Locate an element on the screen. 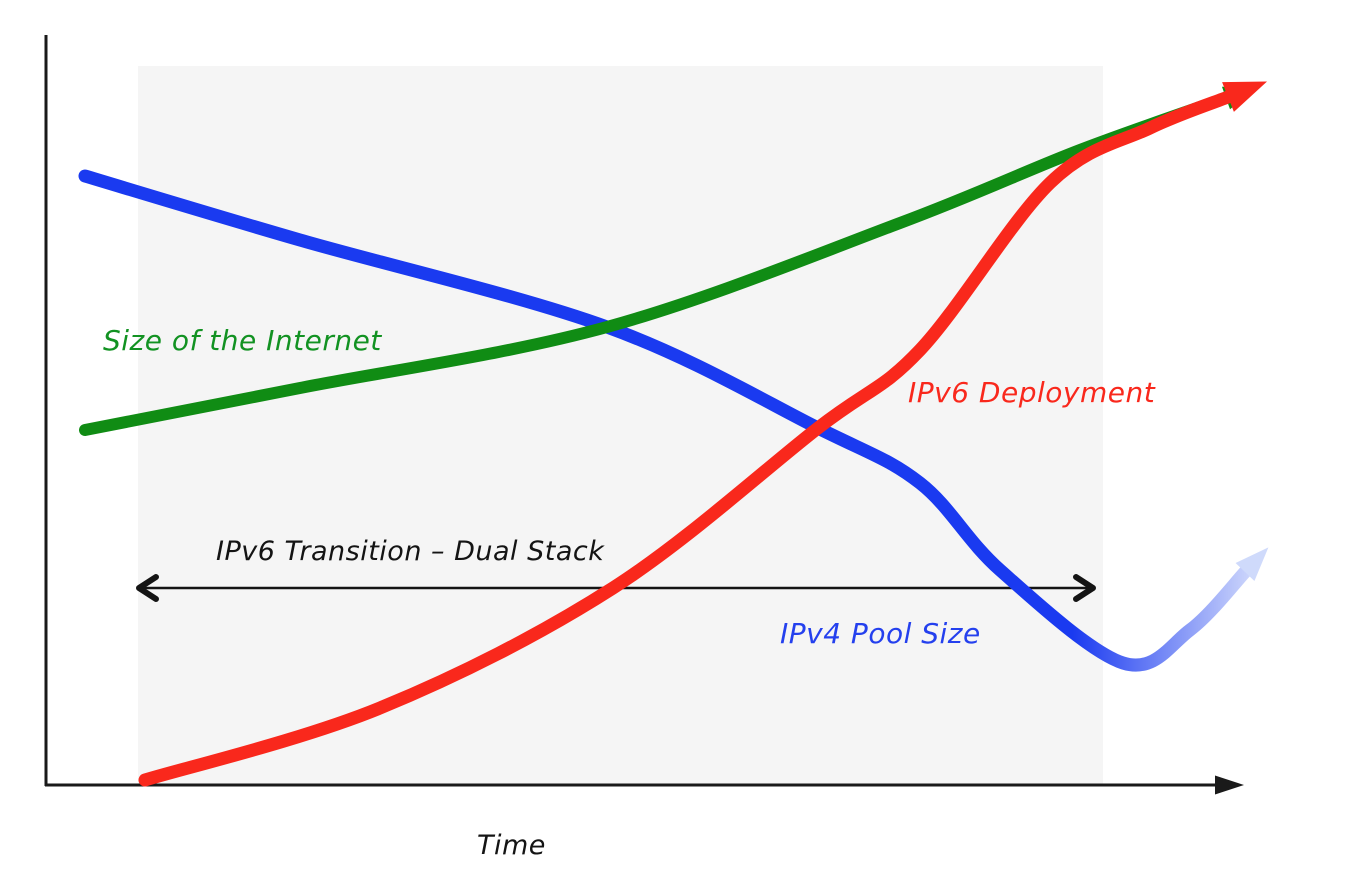 Image resolution: width=1354 pixels, height=884 pixels. ipv4-arrowhead is located at coordinates (1252, 564).